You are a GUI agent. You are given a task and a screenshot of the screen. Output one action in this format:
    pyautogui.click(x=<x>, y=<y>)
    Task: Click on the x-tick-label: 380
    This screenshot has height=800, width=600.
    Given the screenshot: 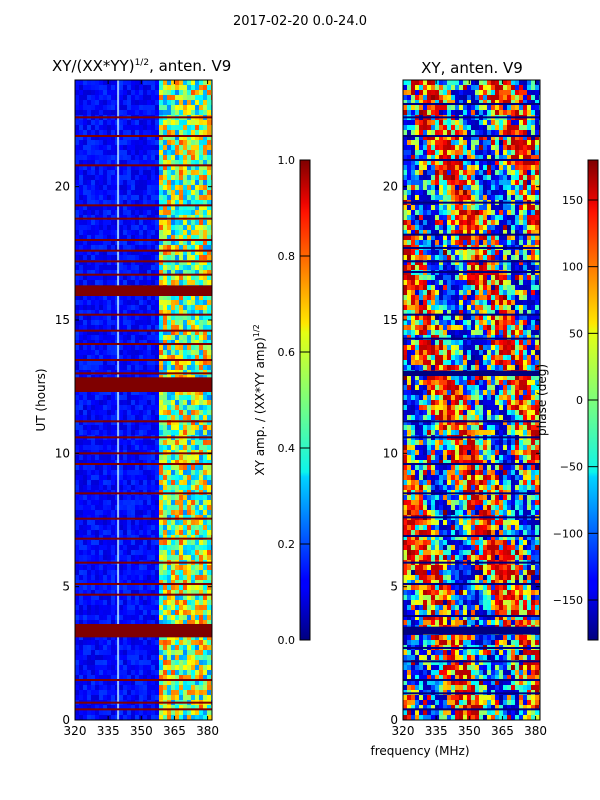 What is the action you would take?
    pyautogui.click(x=535, y=731)
    